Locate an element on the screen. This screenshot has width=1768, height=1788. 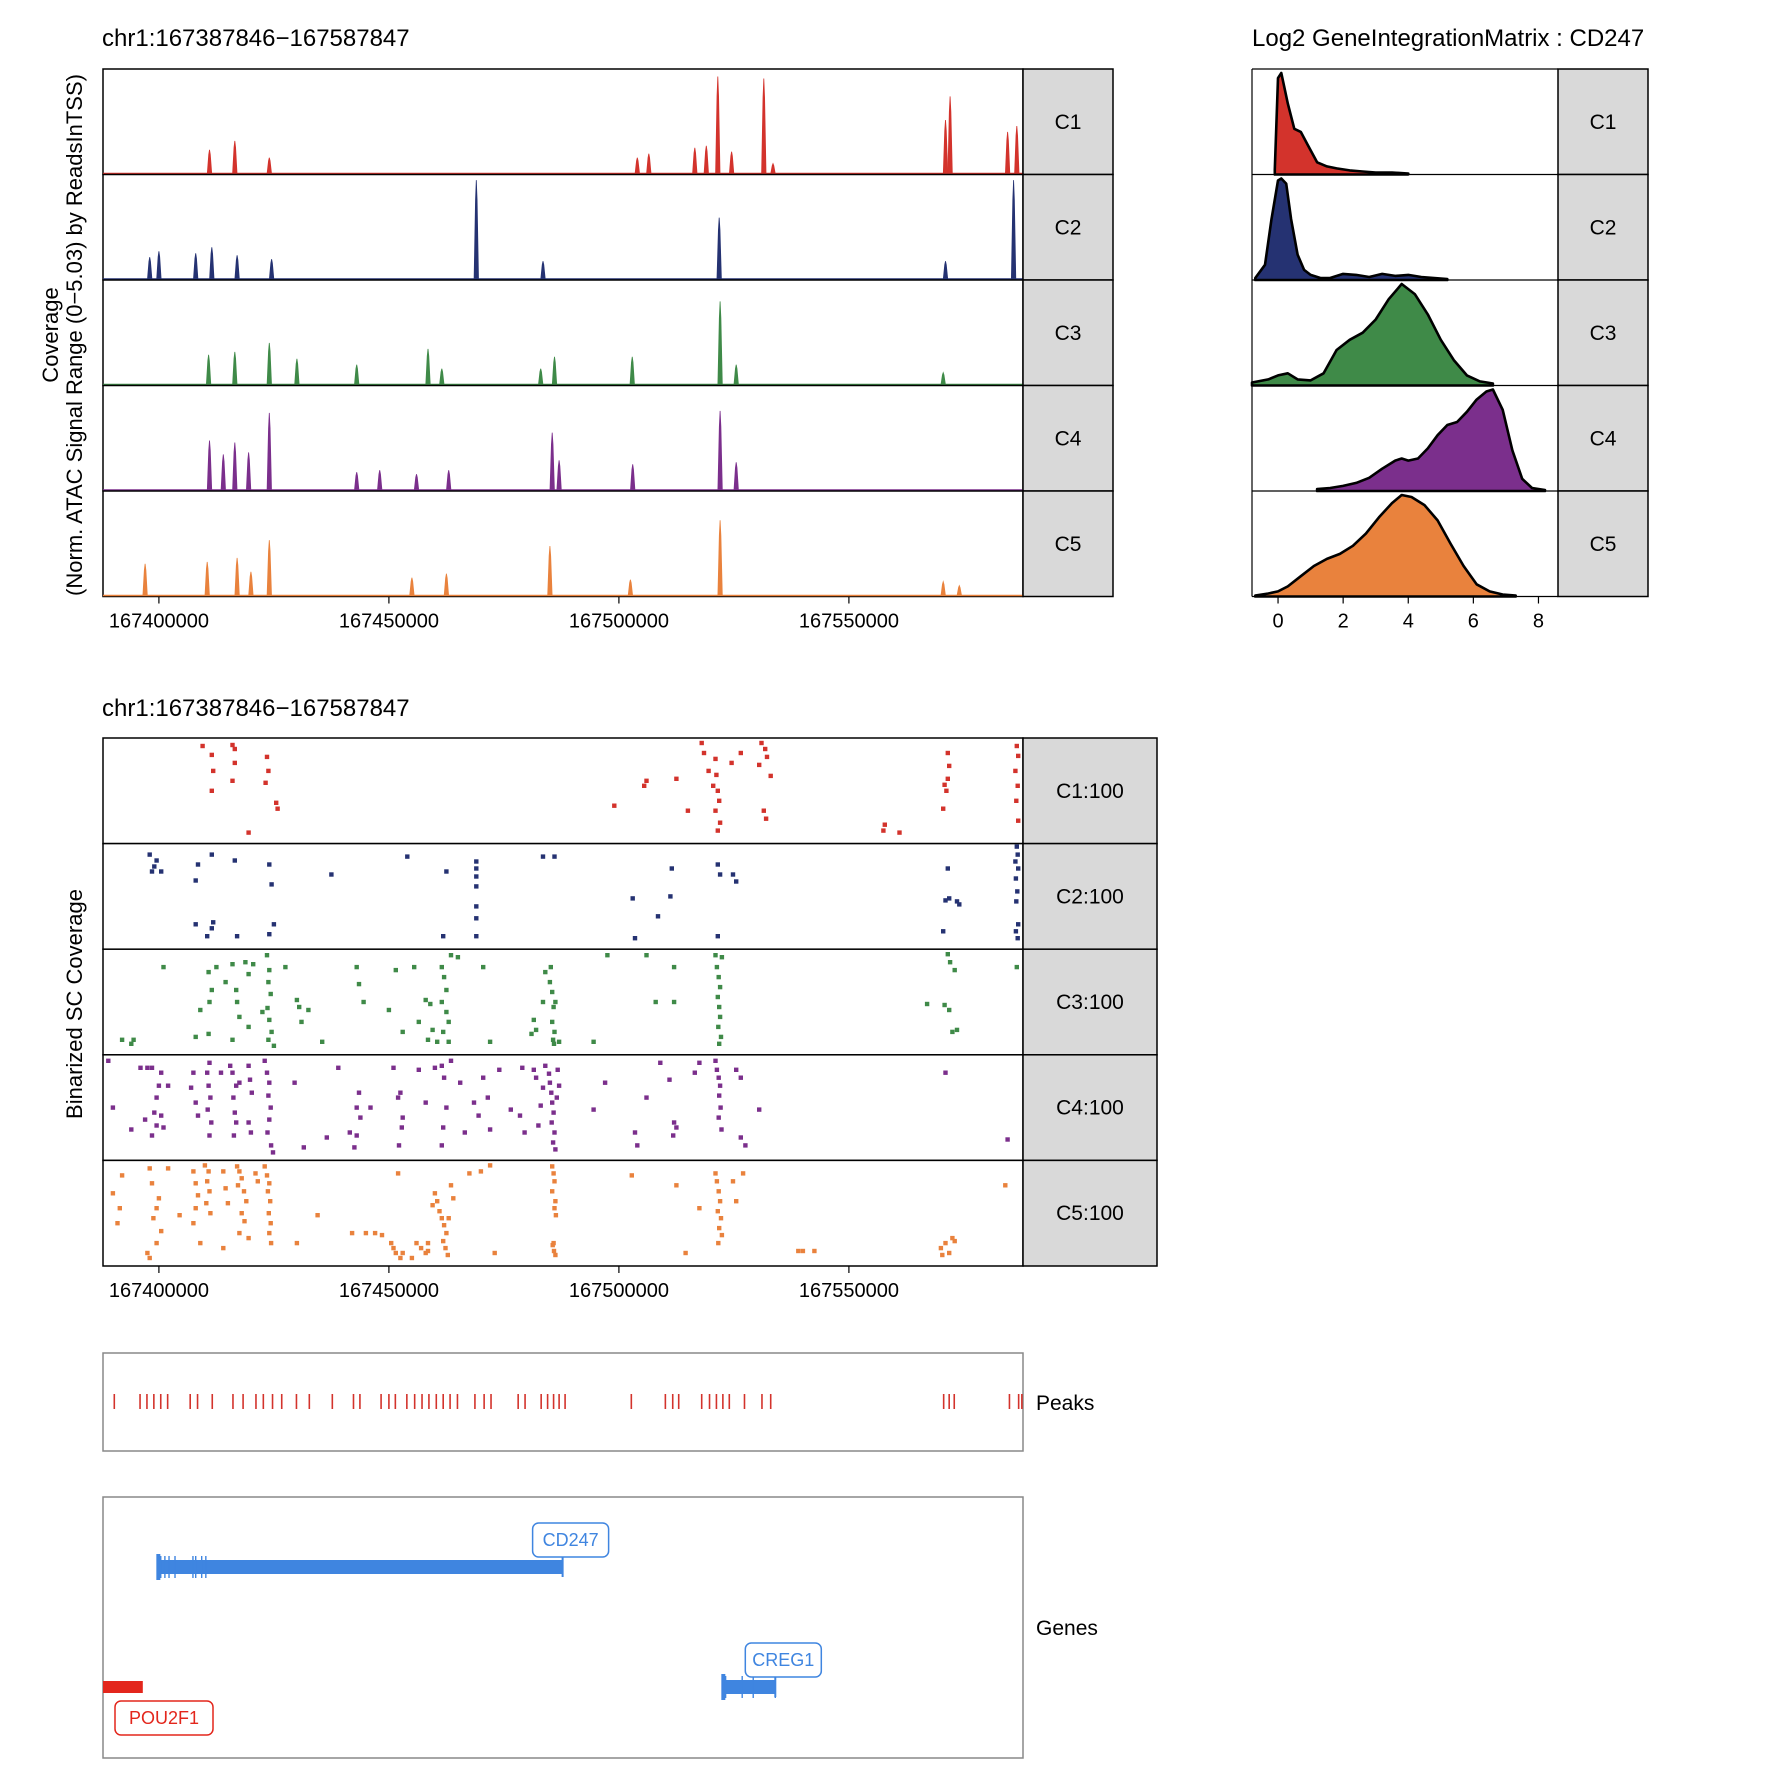
ridge-strip-label: C3 is located at coordinates (1603, 333).